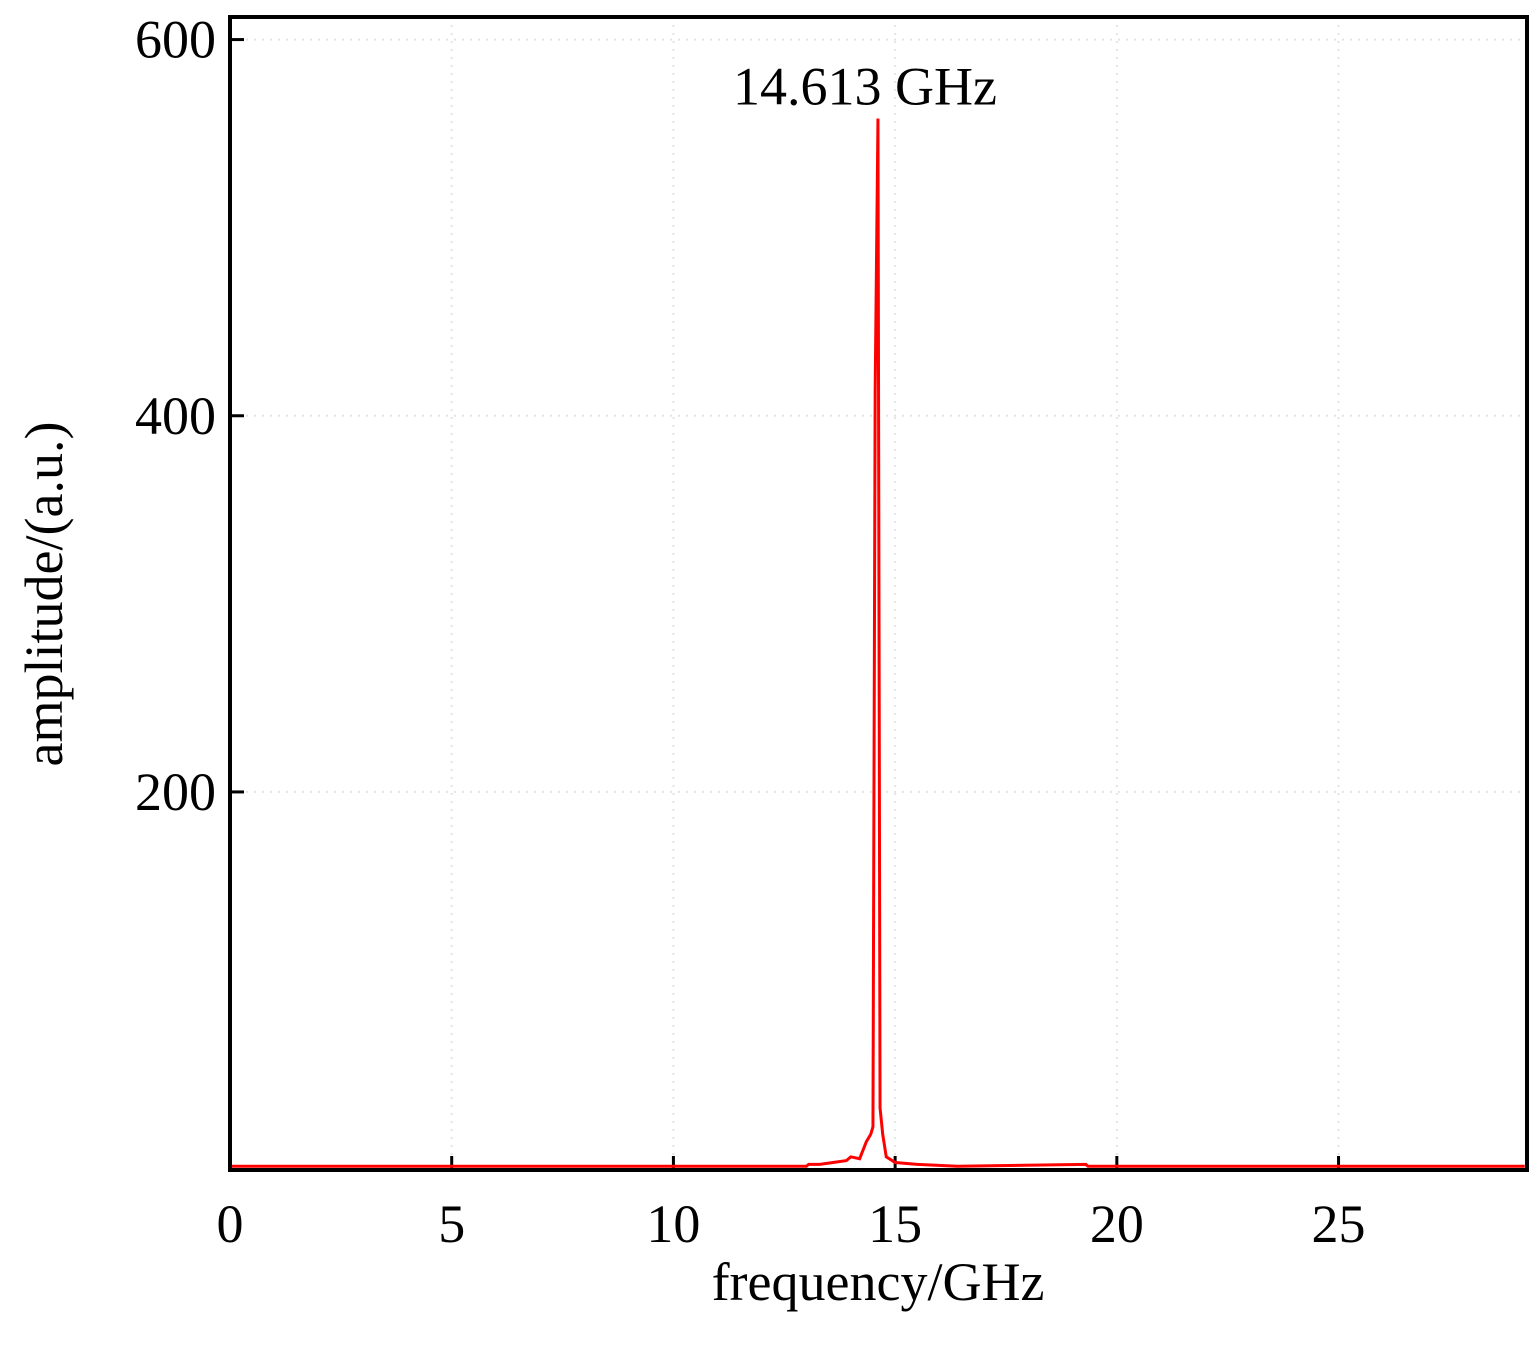 This screenshot has width=1535, height=1348. Describe the element at coordinates (895, 1224) in the screenshot. I see `x-tick-label: 15` at that location.